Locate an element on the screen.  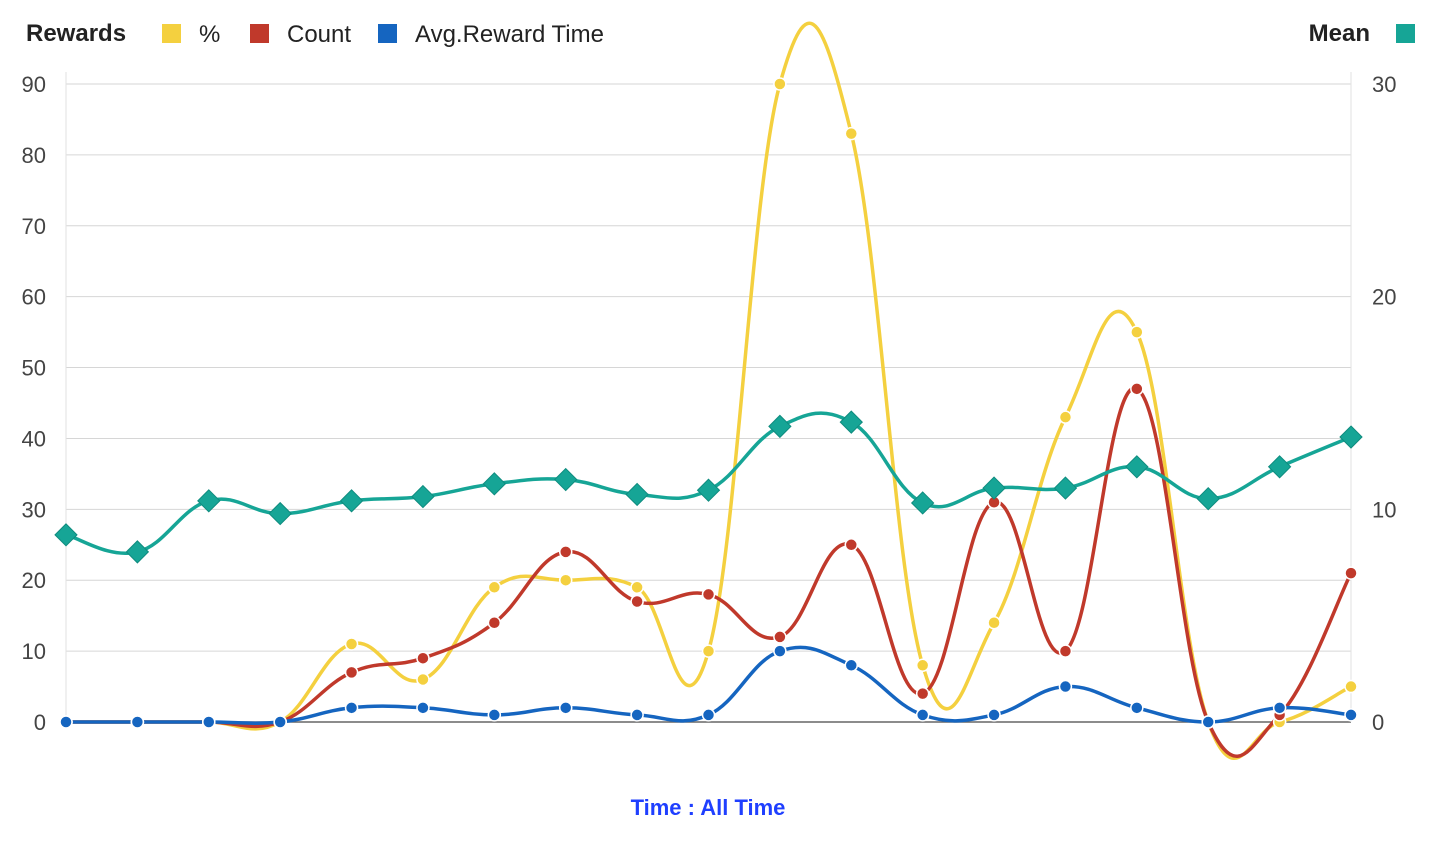
legend-swatch-mean is located at coordinates (1405, 33).